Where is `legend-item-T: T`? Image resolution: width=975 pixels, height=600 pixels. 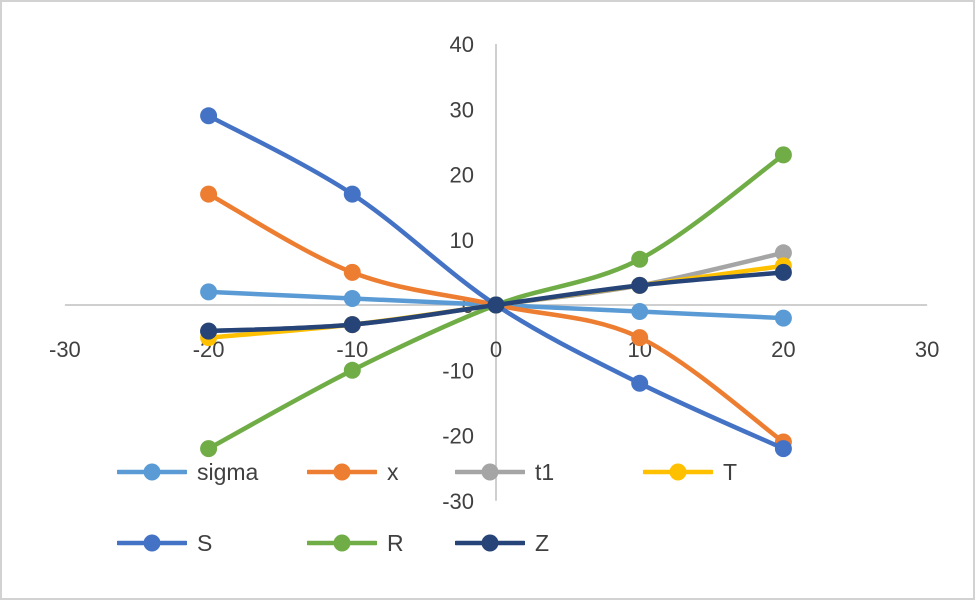
legend-item-T: T is located at coordinates (690, 472).